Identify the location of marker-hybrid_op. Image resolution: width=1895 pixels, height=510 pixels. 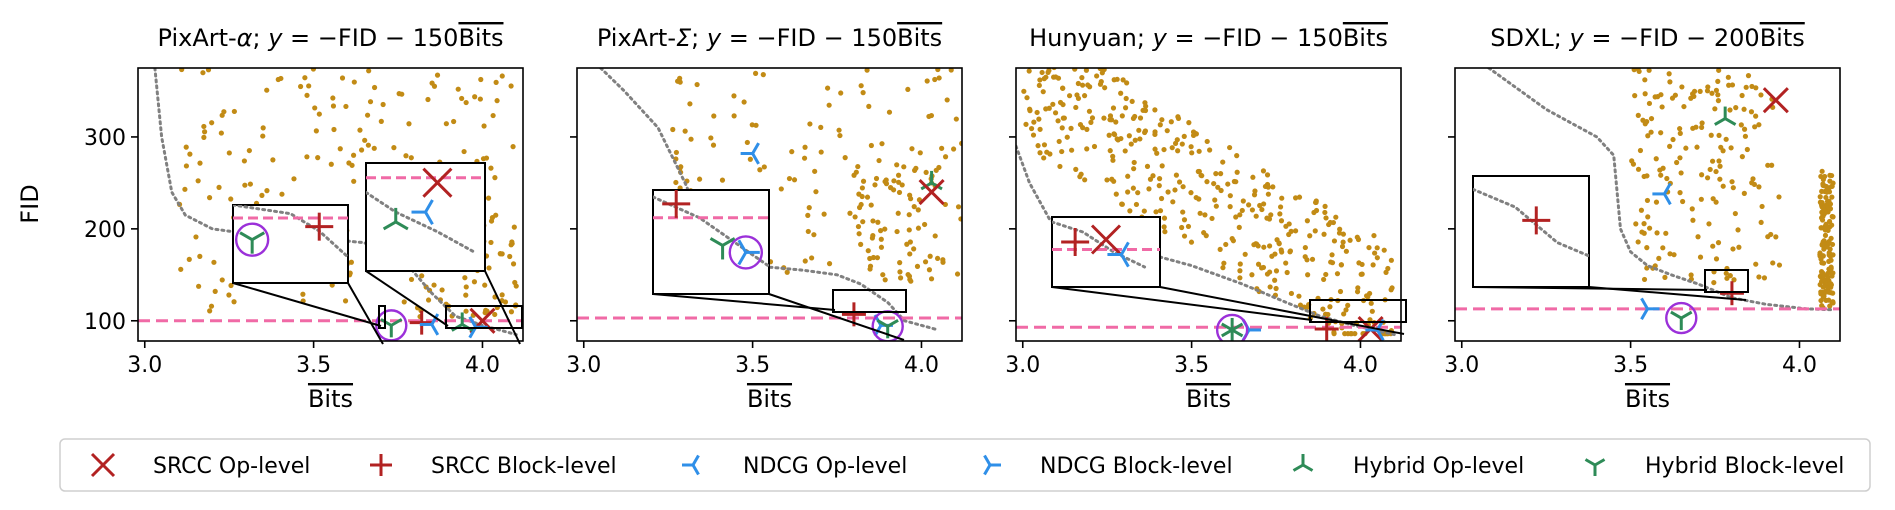
(1725, 116).